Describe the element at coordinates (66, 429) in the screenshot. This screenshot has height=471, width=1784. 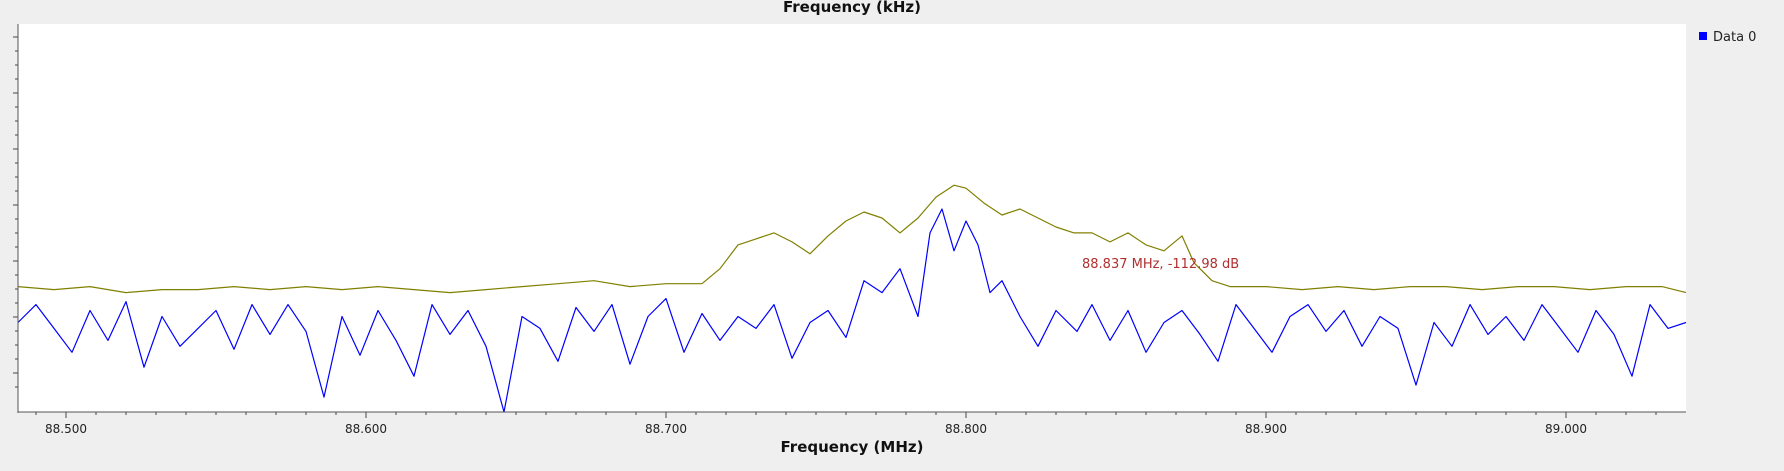
I see `x-tick-label: 88.500` at that location.